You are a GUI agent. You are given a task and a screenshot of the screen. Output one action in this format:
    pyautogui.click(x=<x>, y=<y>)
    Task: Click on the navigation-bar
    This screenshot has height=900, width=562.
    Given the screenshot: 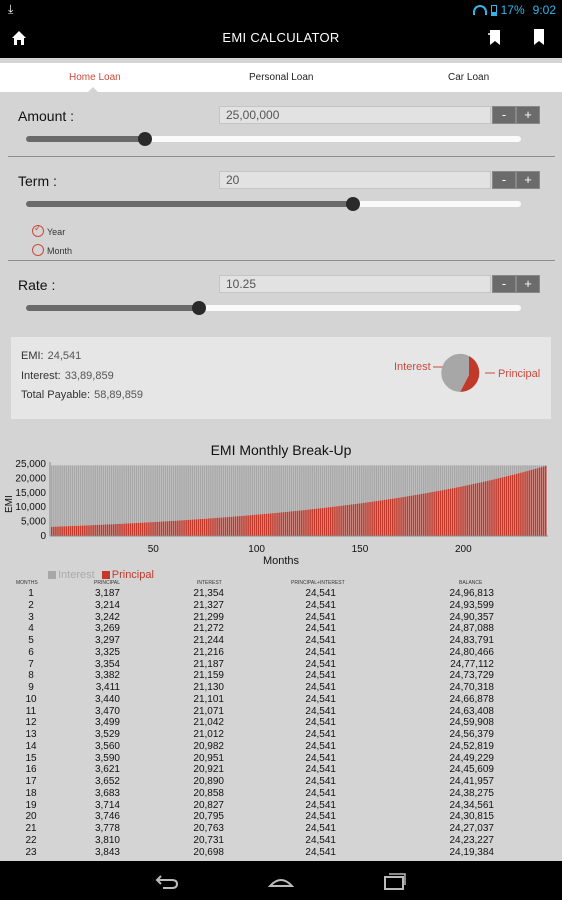 What is the action you would take?
    pyautogui.click(x=281, y=880)
    